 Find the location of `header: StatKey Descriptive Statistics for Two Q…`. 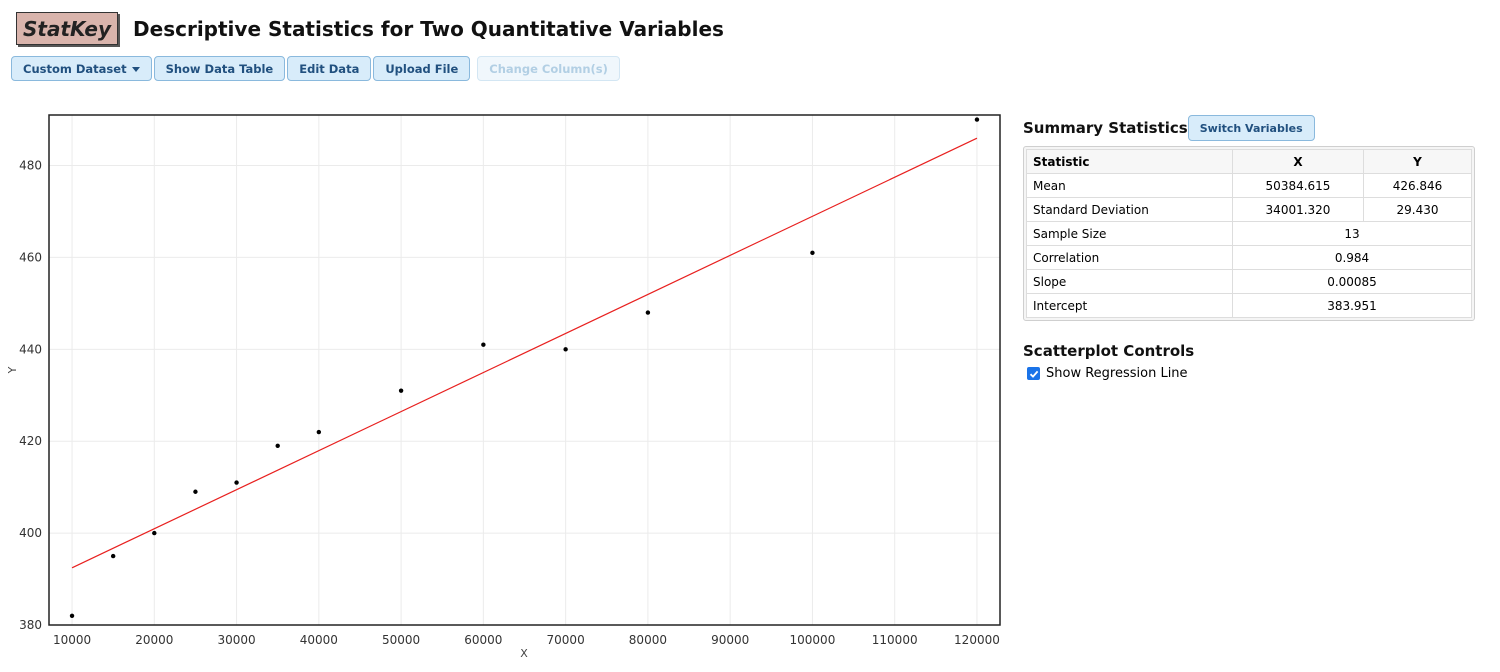

header: StatKey Descriptive Statistics for Two Q… is located at coordinates (370, 28).